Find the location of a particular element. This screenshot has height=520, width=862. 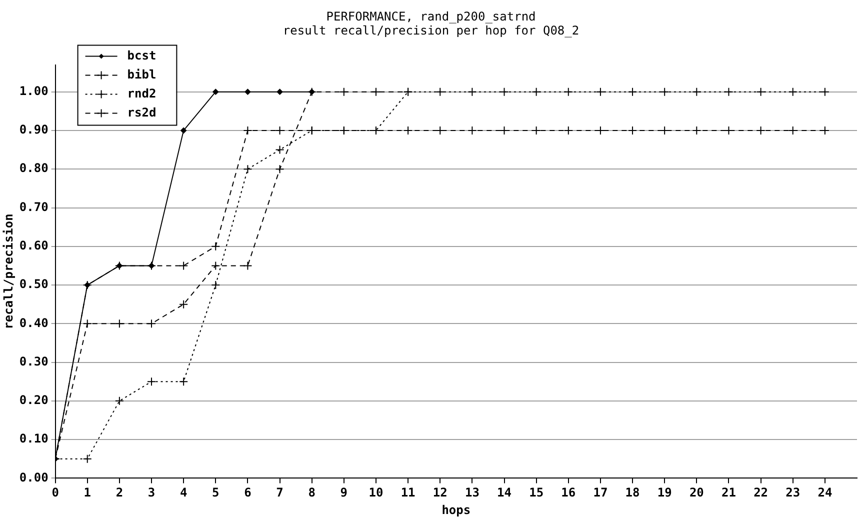

y-tick-label: 0.70 is located at coordinates (33, 207).